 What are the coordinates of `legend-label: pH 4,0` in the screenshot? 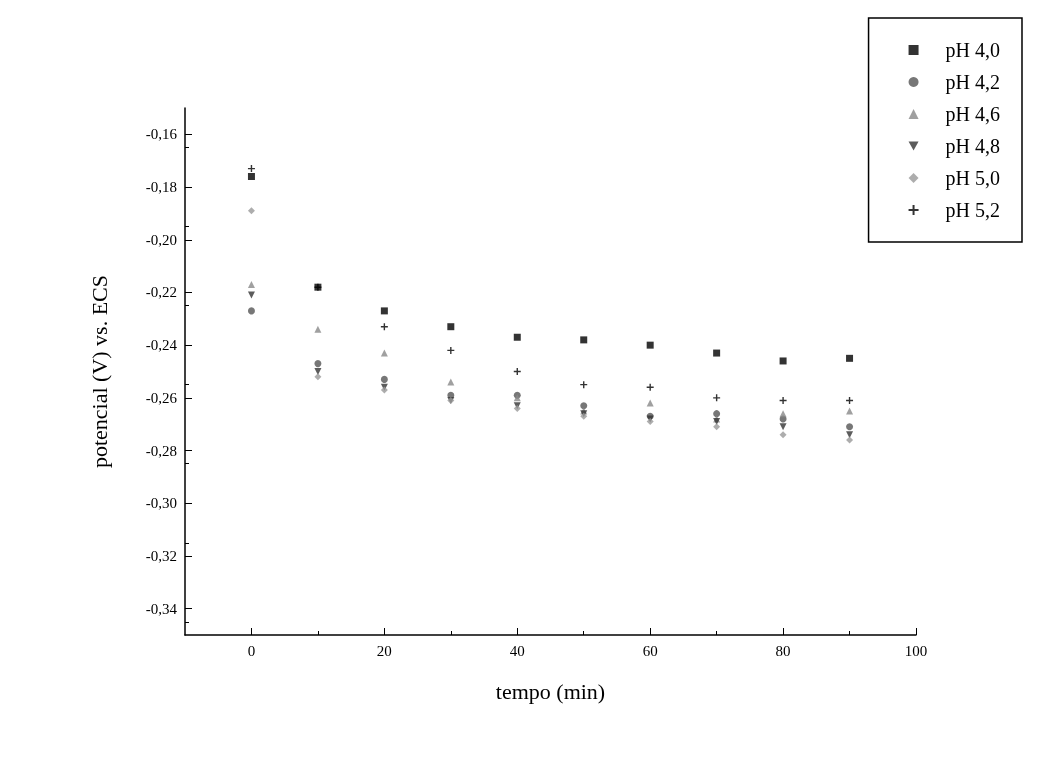 It's located at (973, 50).